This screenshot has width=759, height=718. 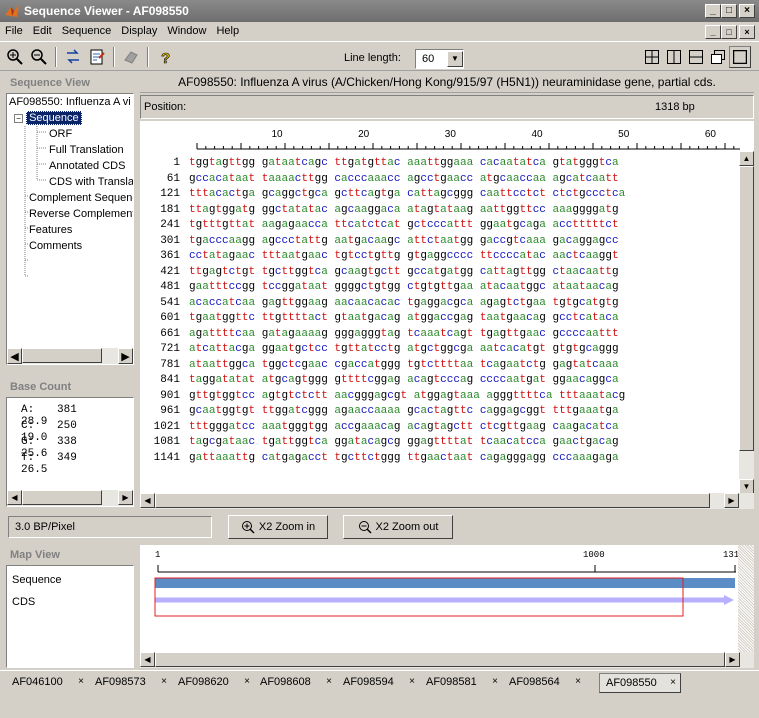 I want to click on tab-af046100: AF046100 ×, so click(x=47, y=683).